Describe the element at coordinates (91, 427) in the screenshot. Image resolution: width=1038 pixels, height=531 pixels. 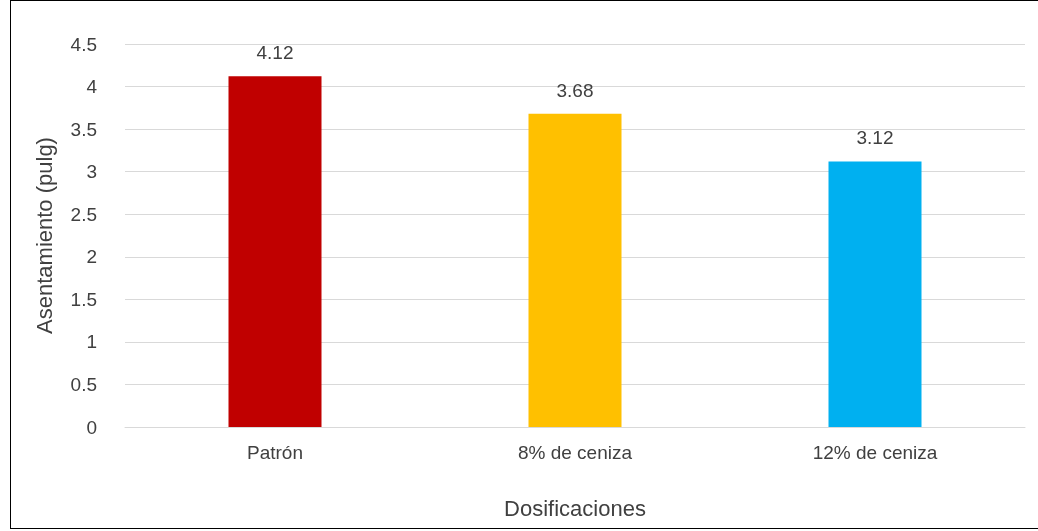
I see `y-tick-label: 0` at that location.